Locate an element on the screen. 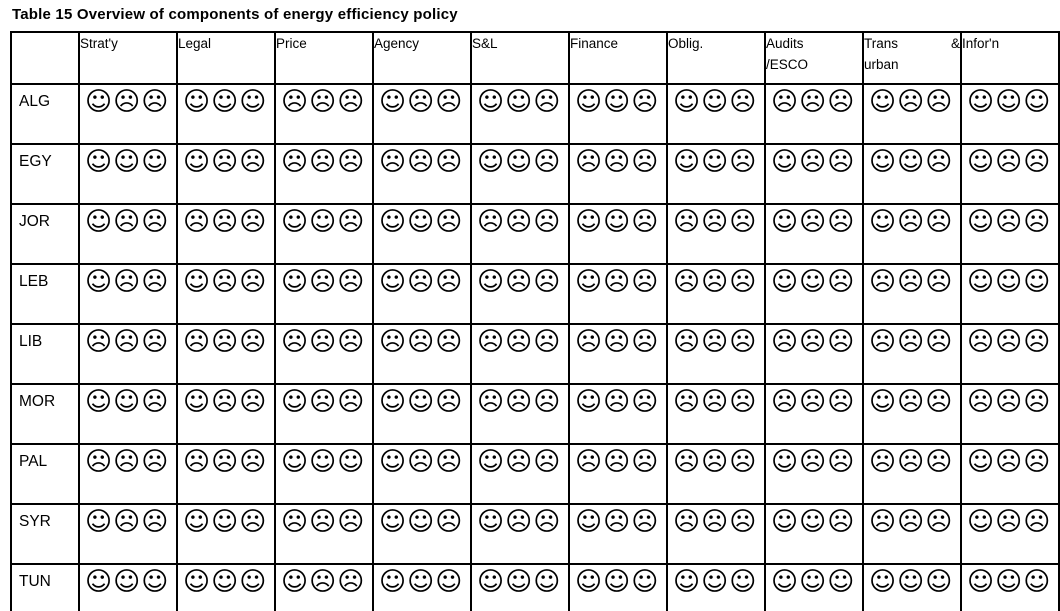 Image resolution: width=1060 pixels, height=611 pixels. rating-cell-syr-straty: ☺☹☹ is located at coordinates (128, 534).